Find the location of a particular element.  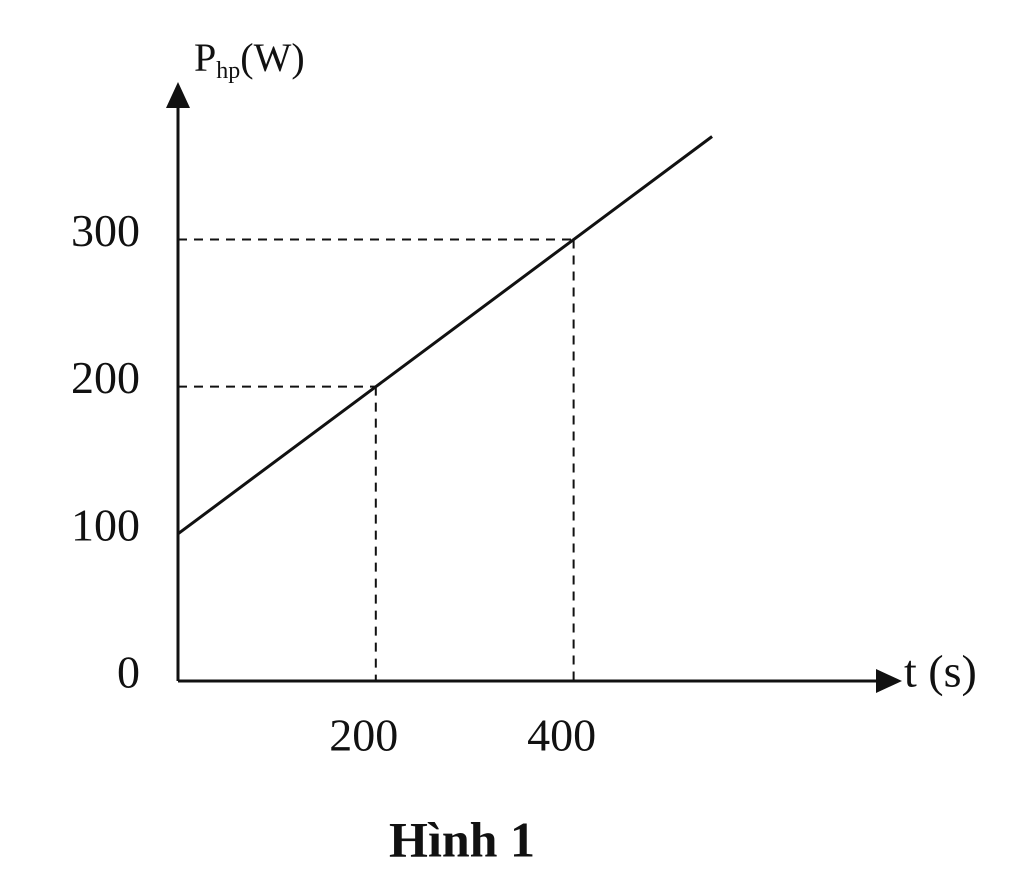

y-tick-label: 300 is located at coordinates (105, 230).